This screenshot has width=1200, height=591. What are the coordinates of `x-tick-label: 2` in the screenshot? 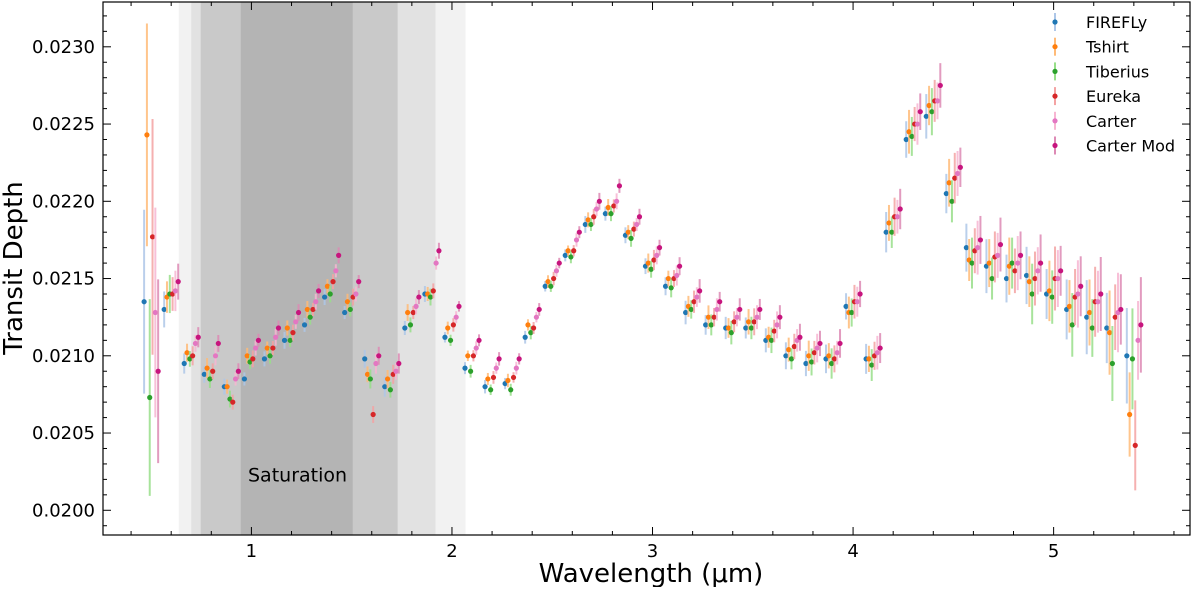 It's located at (451, 551).